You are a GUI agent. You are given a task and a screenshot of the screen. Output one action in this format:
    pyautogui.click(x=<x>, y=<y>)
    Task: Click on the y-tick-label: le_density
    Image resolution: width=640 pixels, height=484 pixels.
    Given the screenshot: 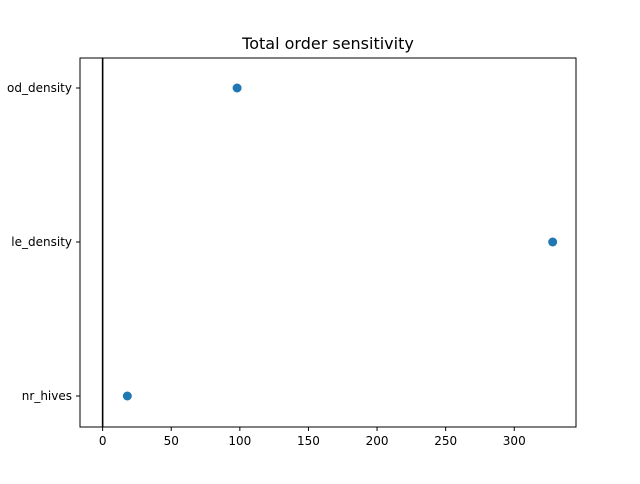 What is the action you would take?
    pyautogui.click(x=41, y=242)
    